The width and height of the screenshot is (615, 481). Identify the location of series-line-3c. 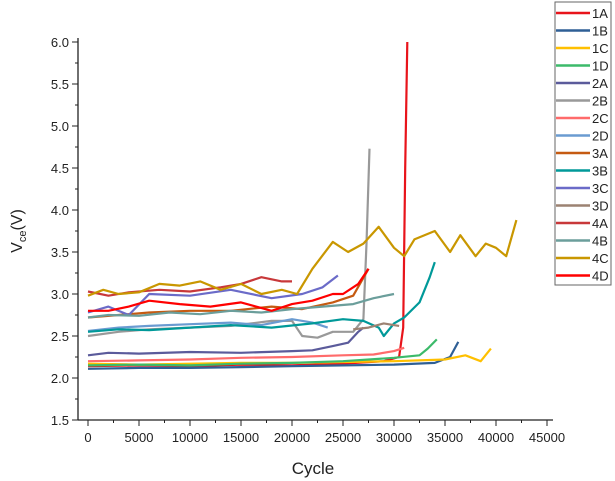
(213, 295).